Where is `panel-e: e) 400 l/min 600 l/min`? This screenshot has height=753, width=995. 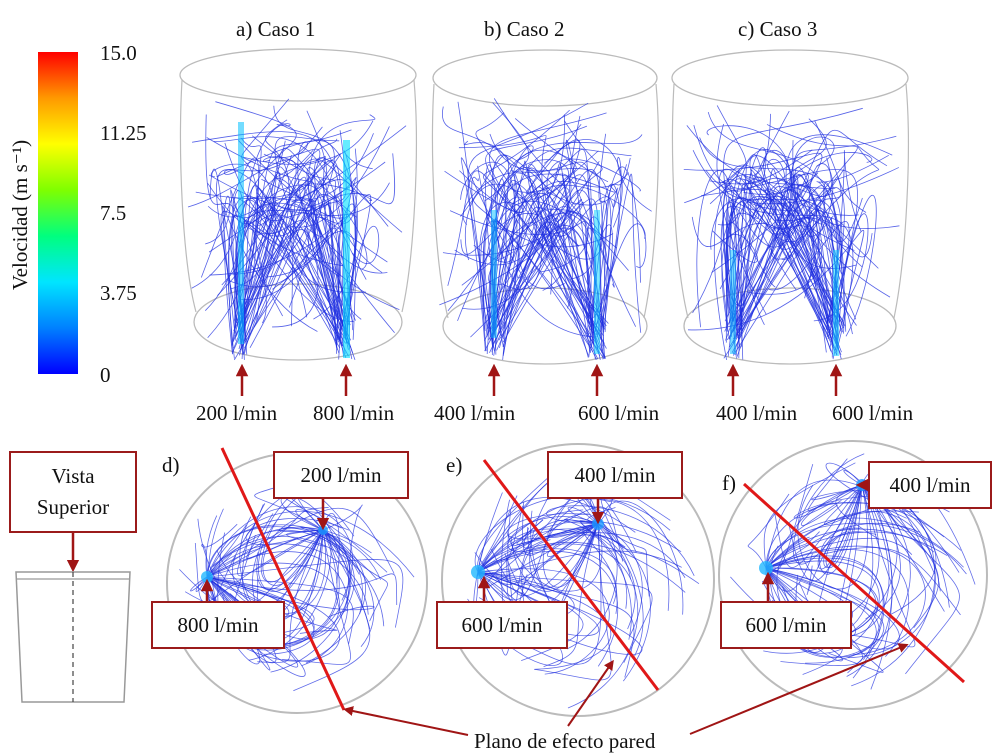
panel-e: e) 400 l/min 600 l/min is located at coordinates (575, 580).